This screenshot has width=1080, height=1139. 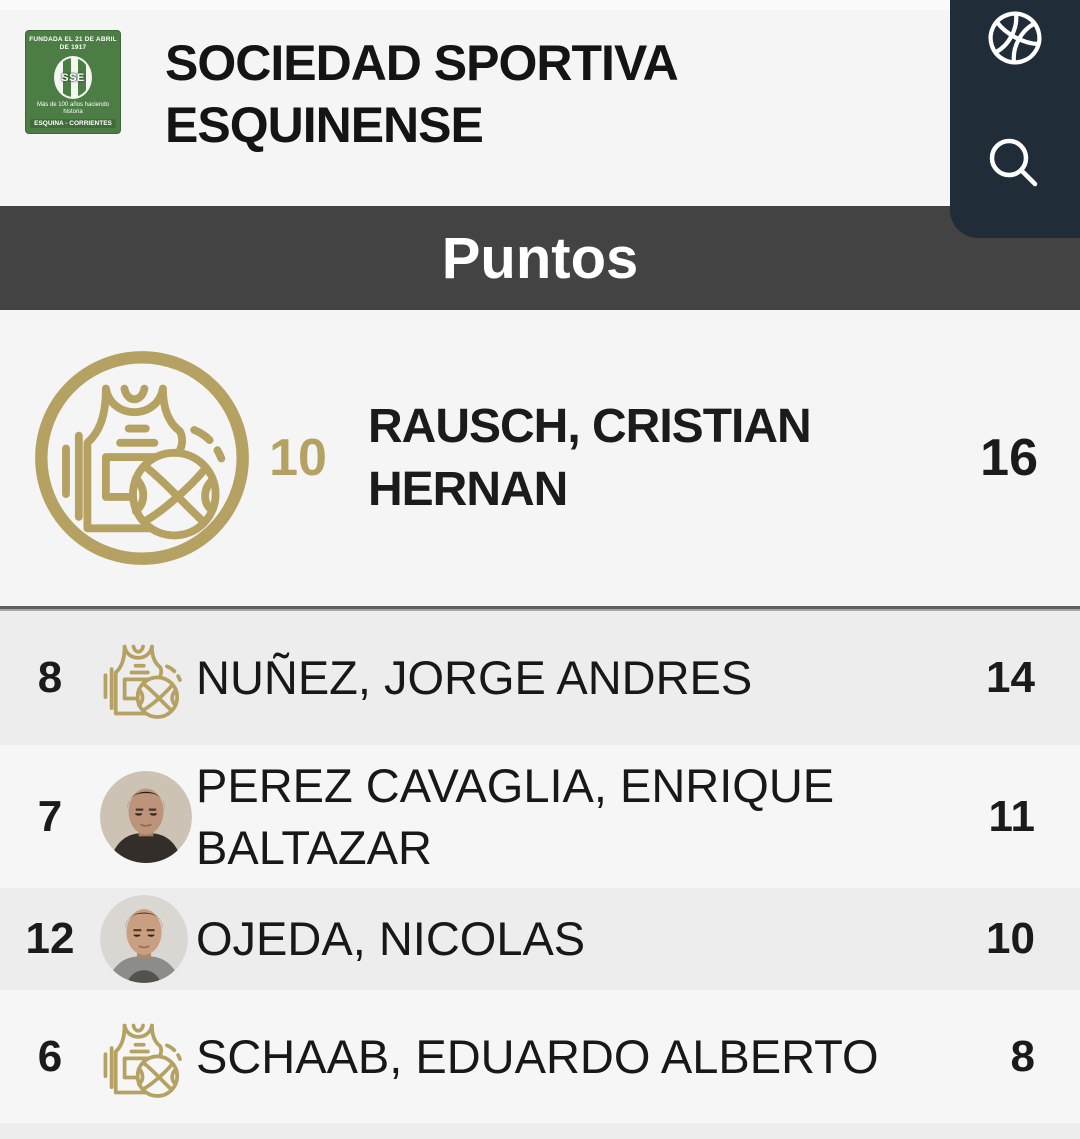 I want to click on featured-jersey-number: 10, so click(x=298, y=458).